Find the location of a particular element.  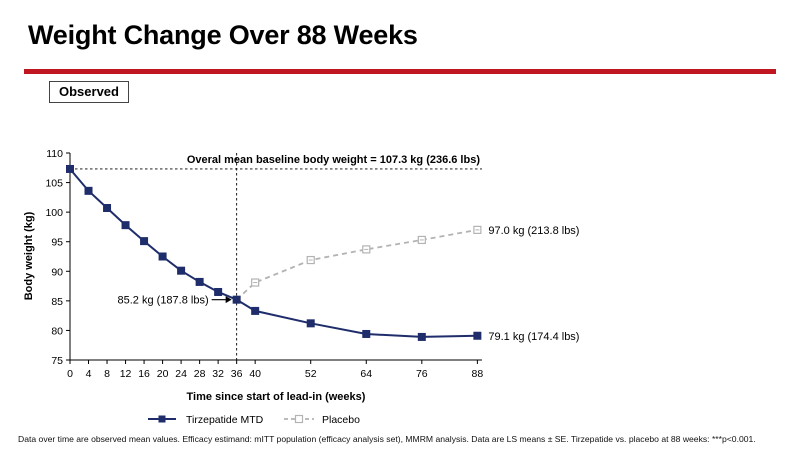

x-tick-label: 8 is located at coordinates (107, 374).